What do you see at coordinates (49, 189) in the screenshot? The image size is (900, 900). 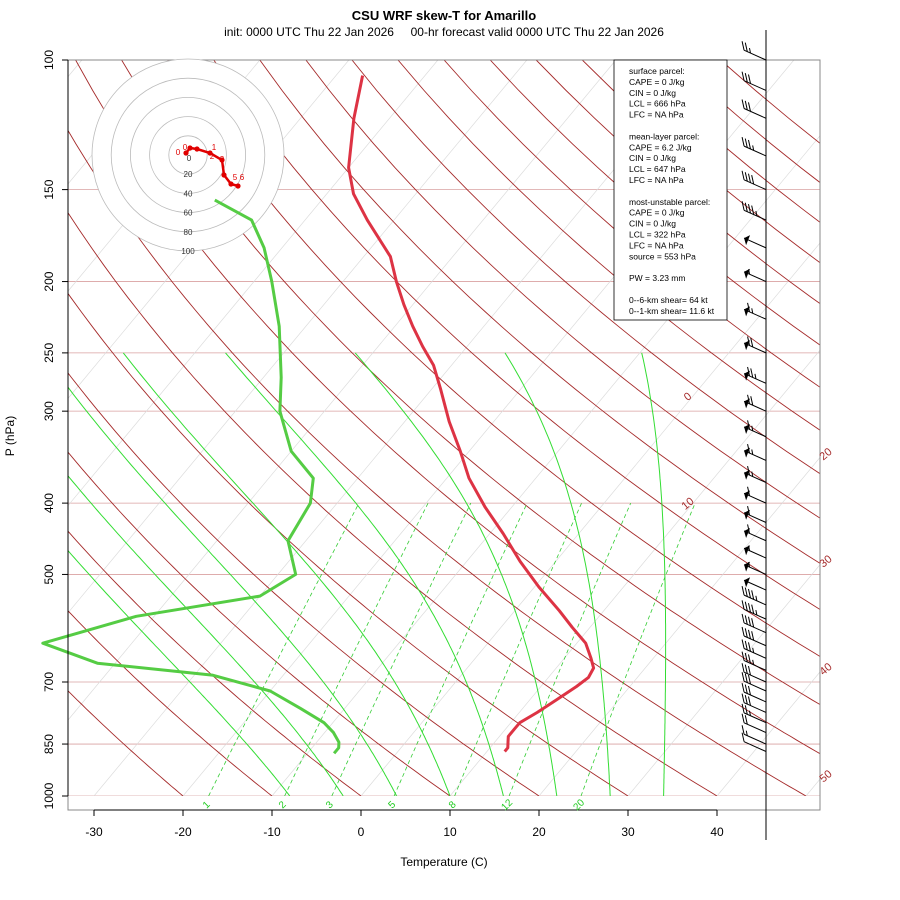 I see `y-tick-label: 150` at bounding box center [49, 189].